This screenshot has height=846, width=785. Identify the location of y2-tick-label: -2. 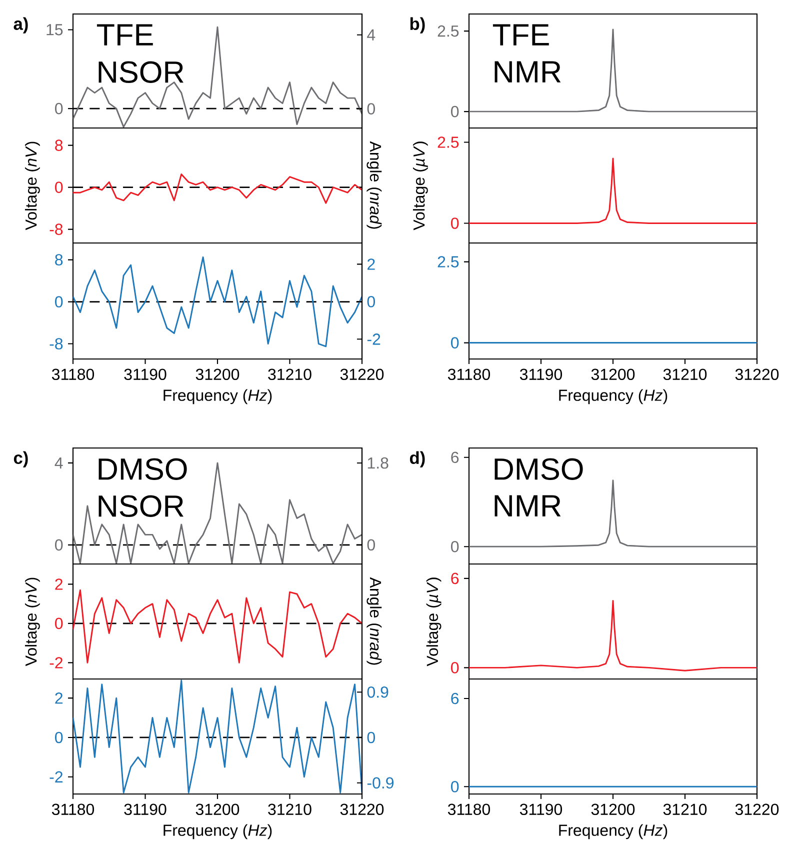
(373, 339).